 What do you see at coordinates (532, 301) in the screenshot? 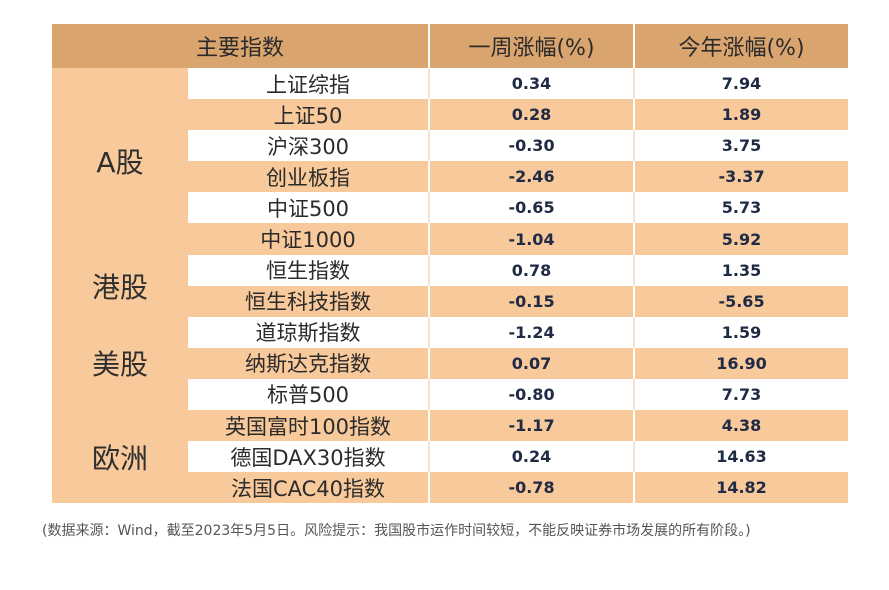
I see `week-change-cell: -0.15` at bounding box center [532, 301].